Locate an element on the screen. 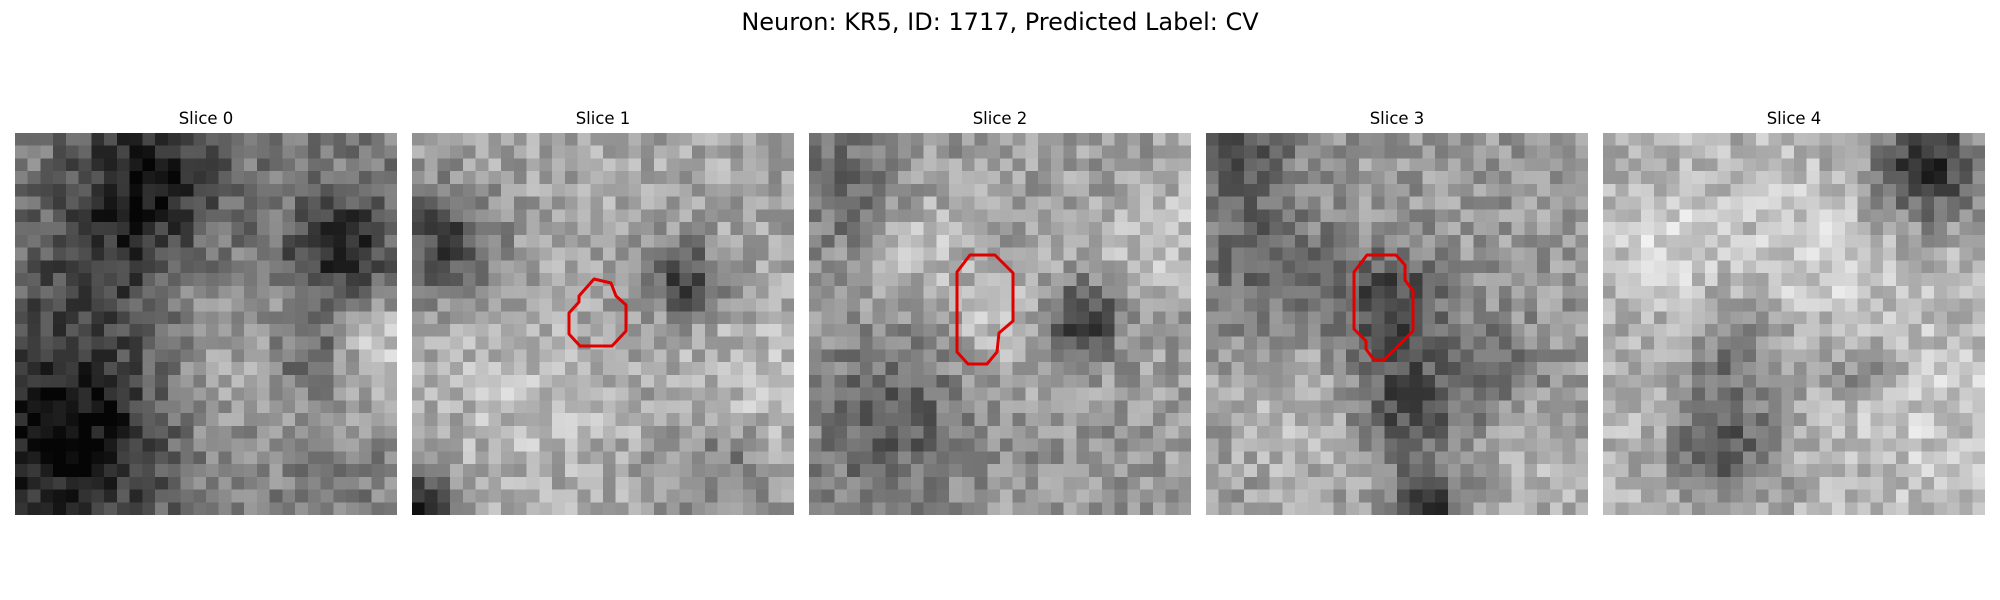 This screenshot has height=600, width=2000. slice-title: Slice 2 is located at coordinates (1000, 118).